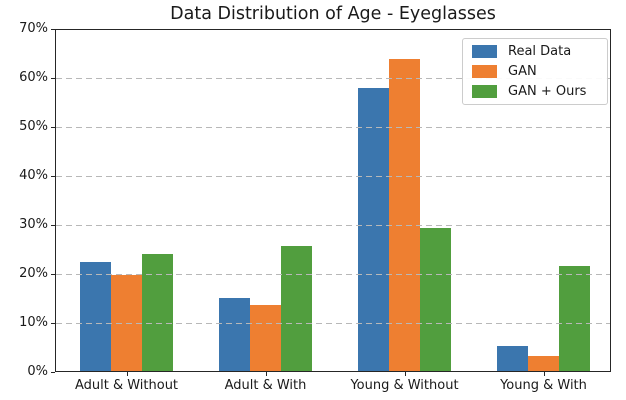 This screenshot has width=626, height=400. What do you see at coordinates (333, 274) in the screenshot?
I see `gridline-20%` at bounding box center [333, 274].